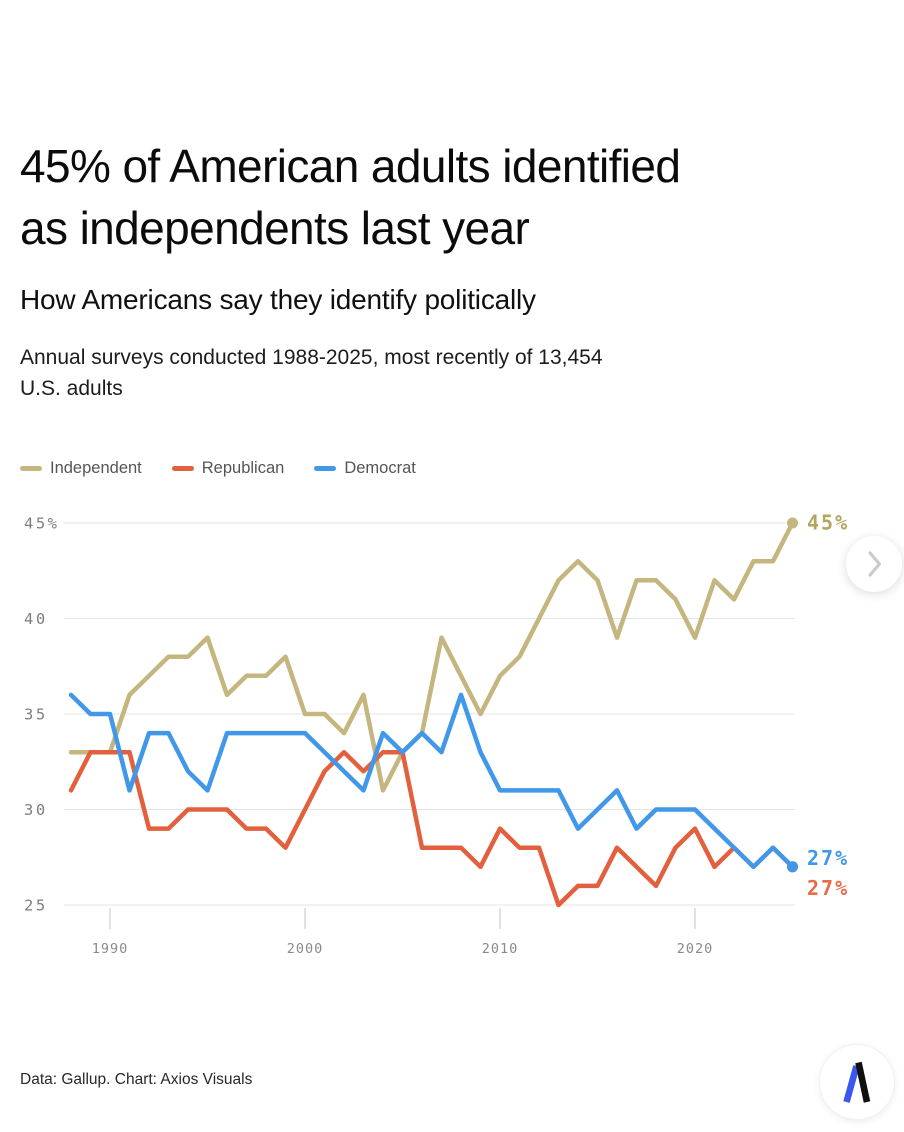 This screenshot has width=904, height=1132. I want to click on chart-legend: Independent Republican Democrat, so click(218, 468).